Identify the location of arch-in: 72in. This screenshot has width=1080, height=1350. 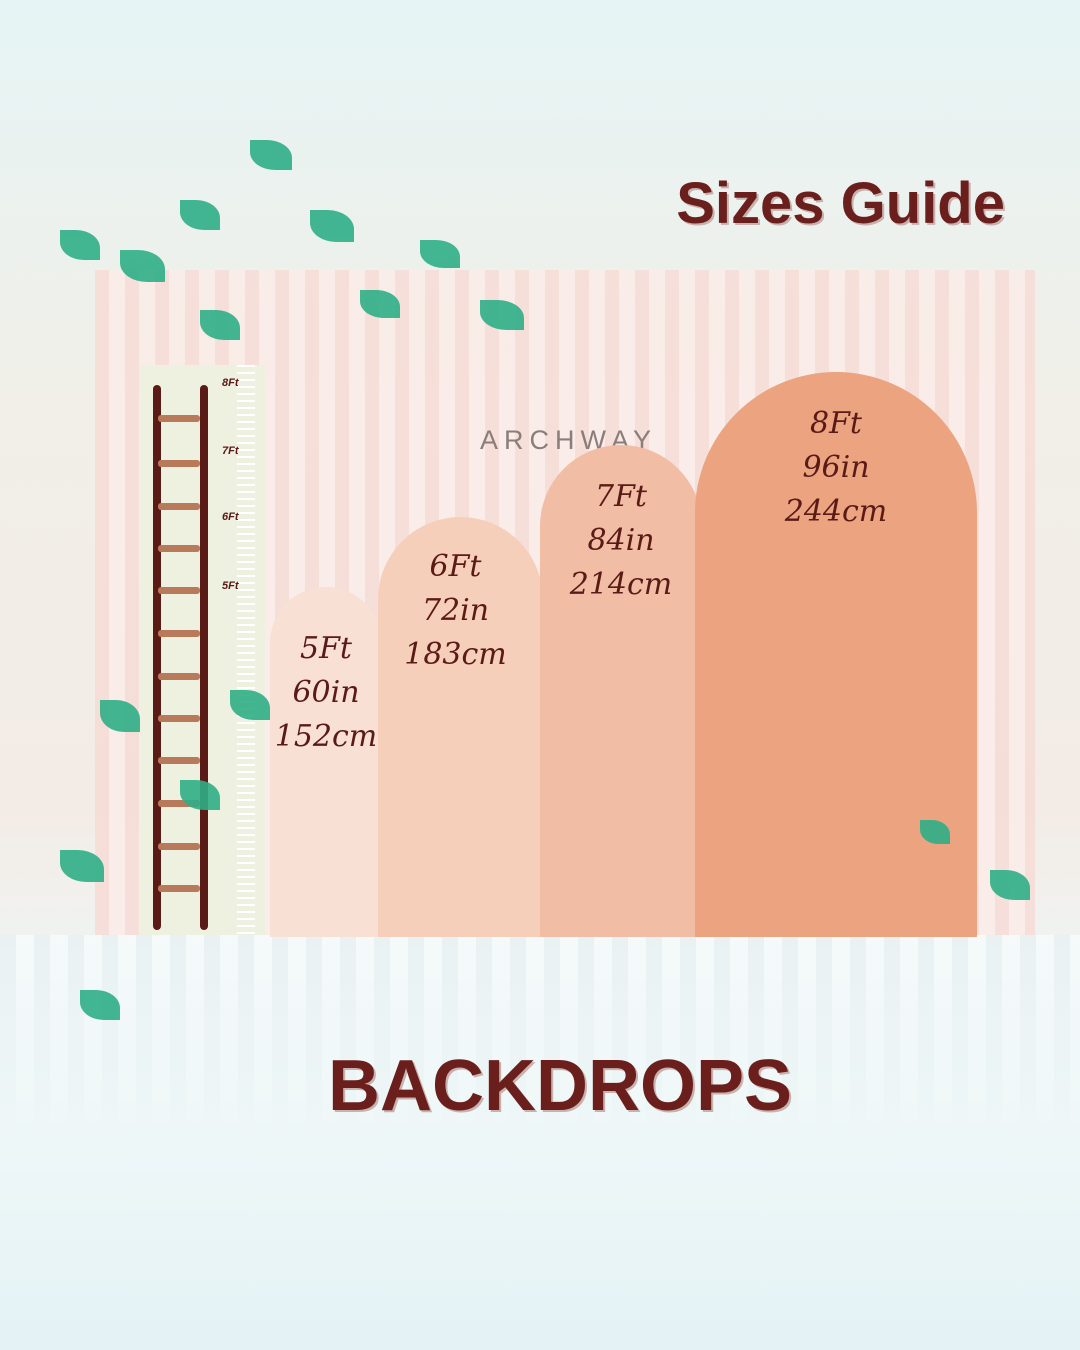
(455, 610).